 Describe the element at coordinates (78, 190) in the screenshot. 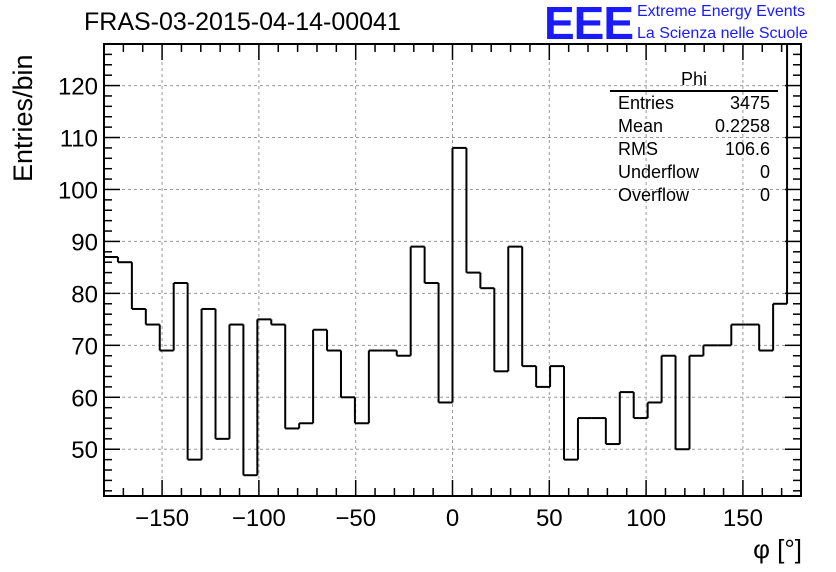

I see `y-tick-label: 100` at that location.